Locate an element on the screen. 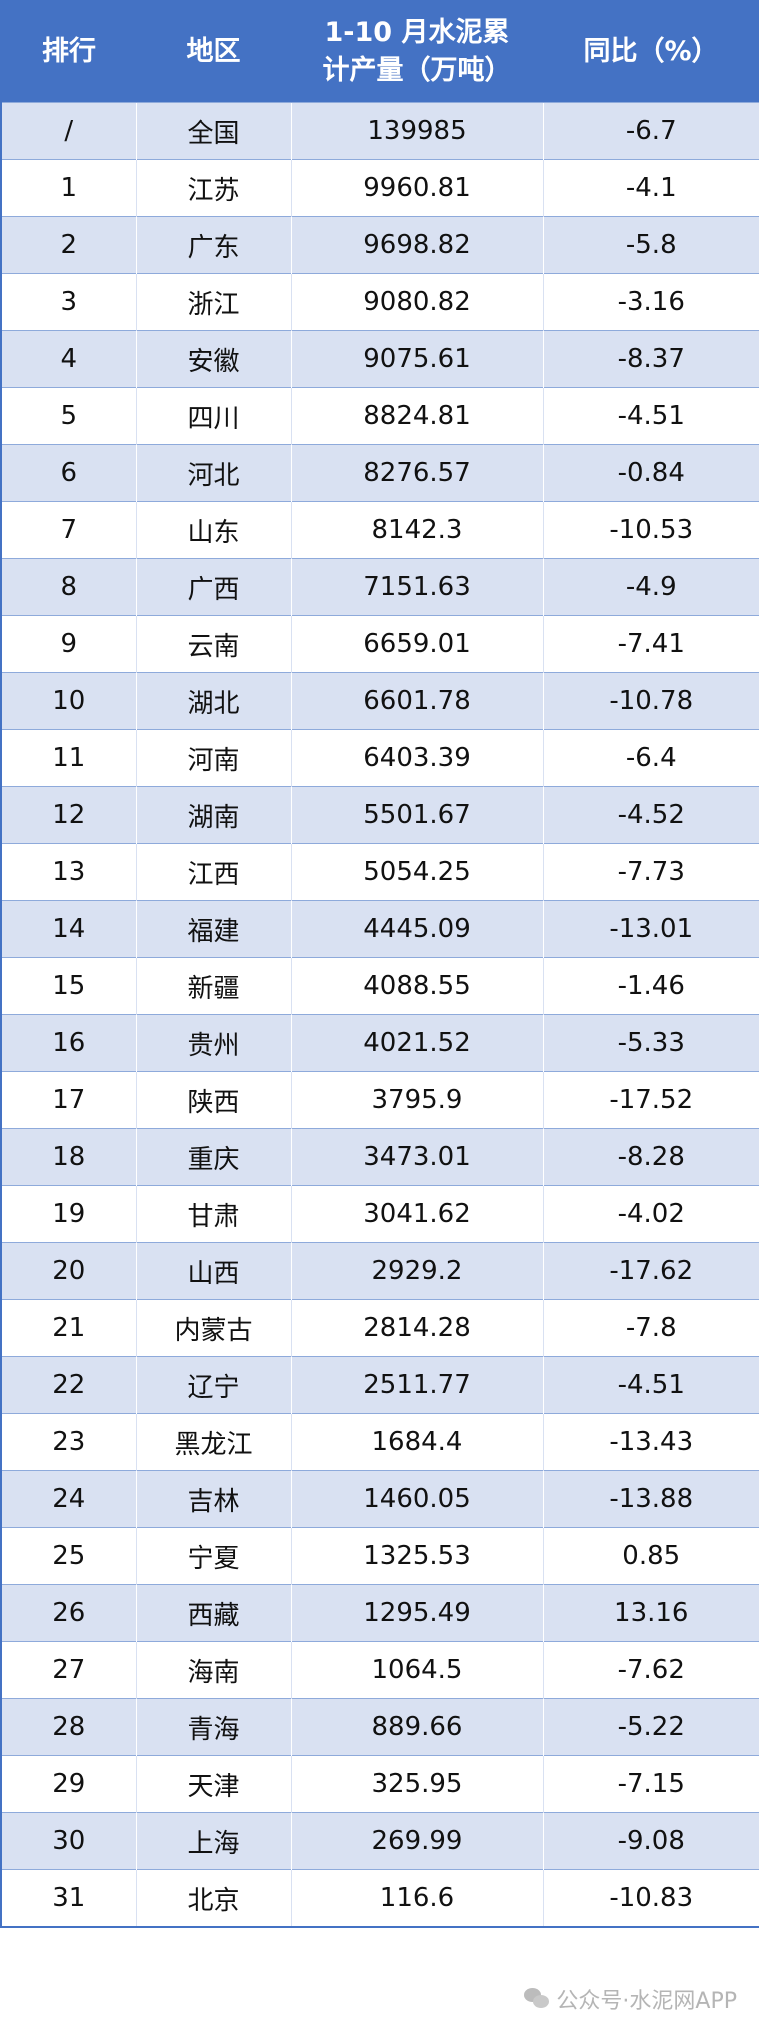 This screenshot has width=759, height=2025. cell-yoy: -7.73 is located at coordinates (650, 872).